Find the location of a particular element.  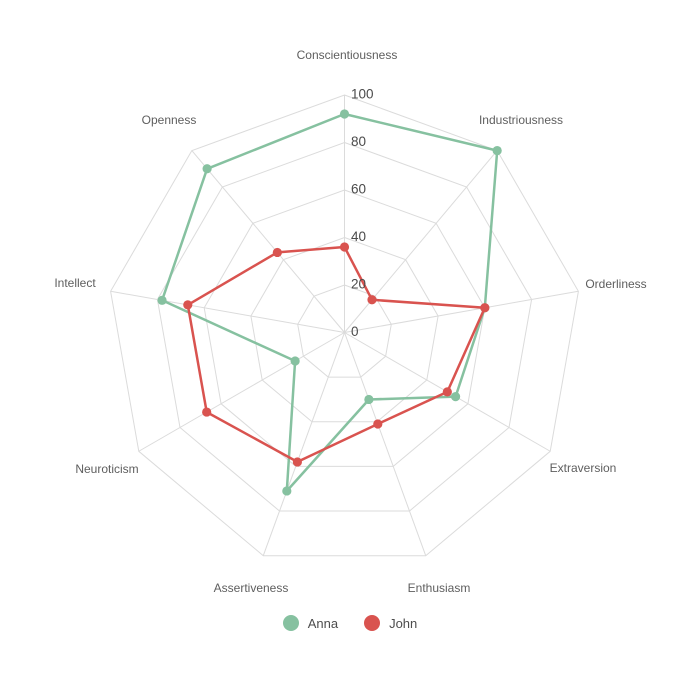

axis-label-conscientiousness: Conscientiousness is located at coordinates (347, 55).